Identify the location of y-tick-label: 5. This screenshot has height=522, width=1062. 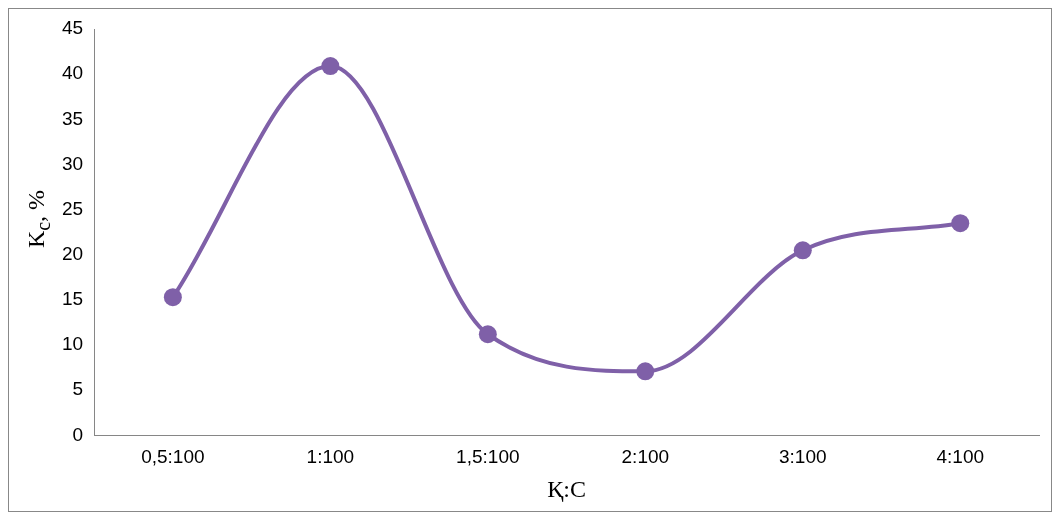
(78, 389).